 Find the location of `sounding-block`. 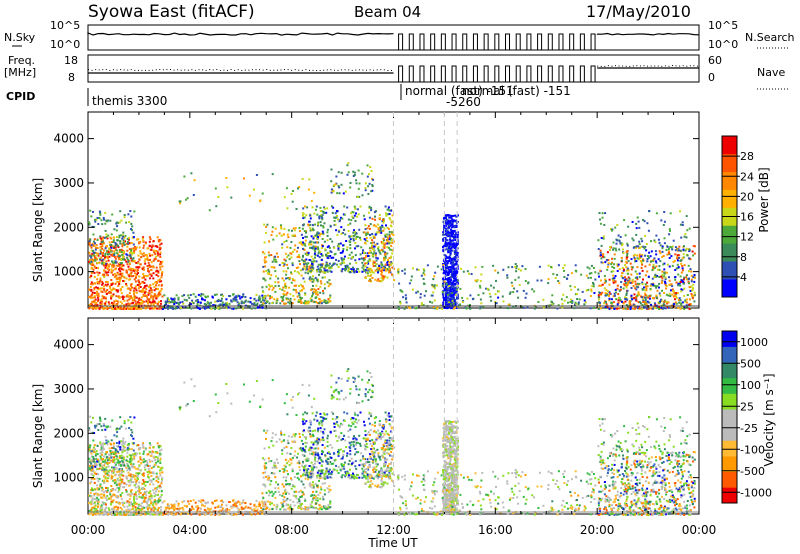

sounding-block is located at coordinates (540, 42).